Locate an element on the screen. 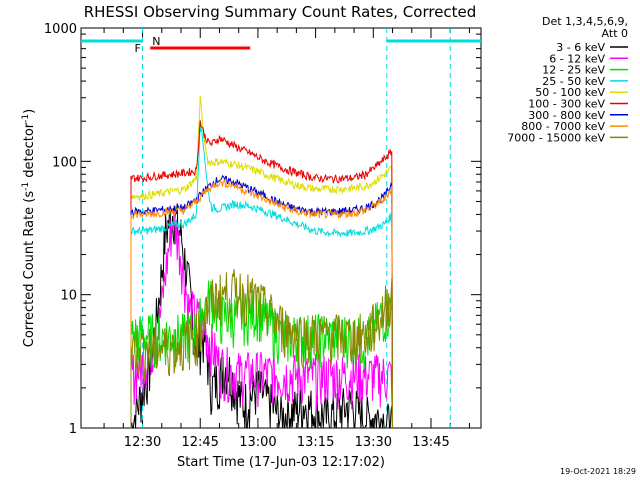  flag-label: N is located at coordinates (156, 41).